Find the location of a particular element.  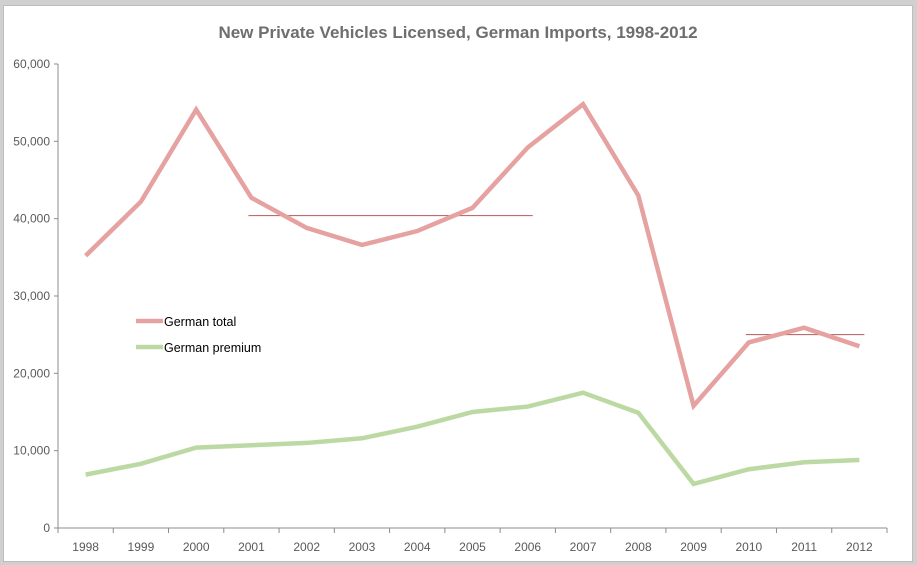

y-tick-label: 40,000 is located at coordinates (31, 219).